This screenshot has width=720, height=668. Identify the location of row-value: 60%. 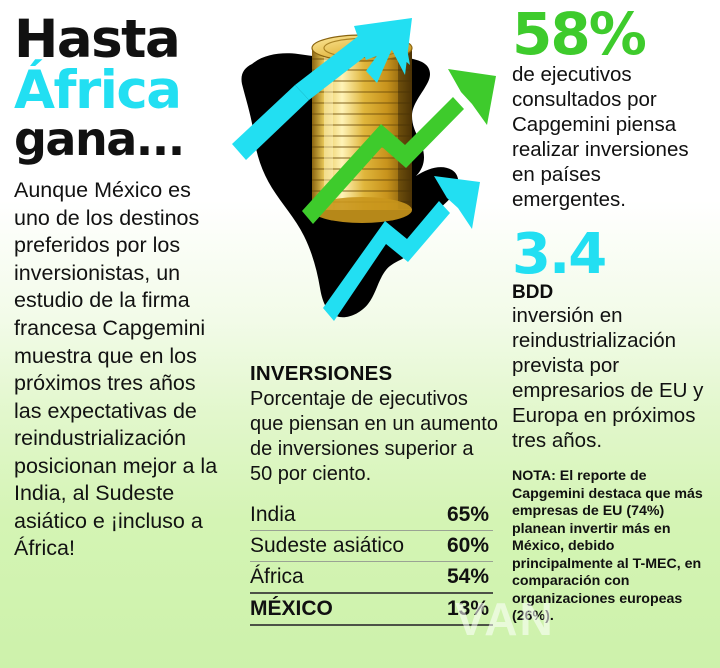
(465, 546).